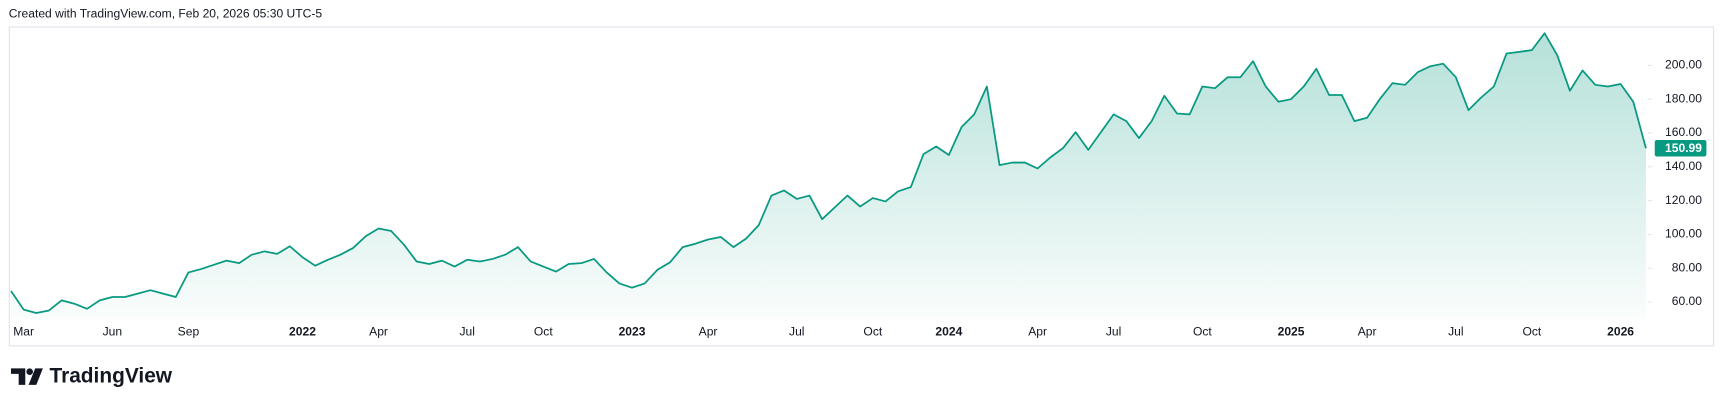 This screenshot has height=407, width=1724. Describe the element at coordinates (189, 331) in the screenshot. I see `x-tick-label: Sep` at that location.